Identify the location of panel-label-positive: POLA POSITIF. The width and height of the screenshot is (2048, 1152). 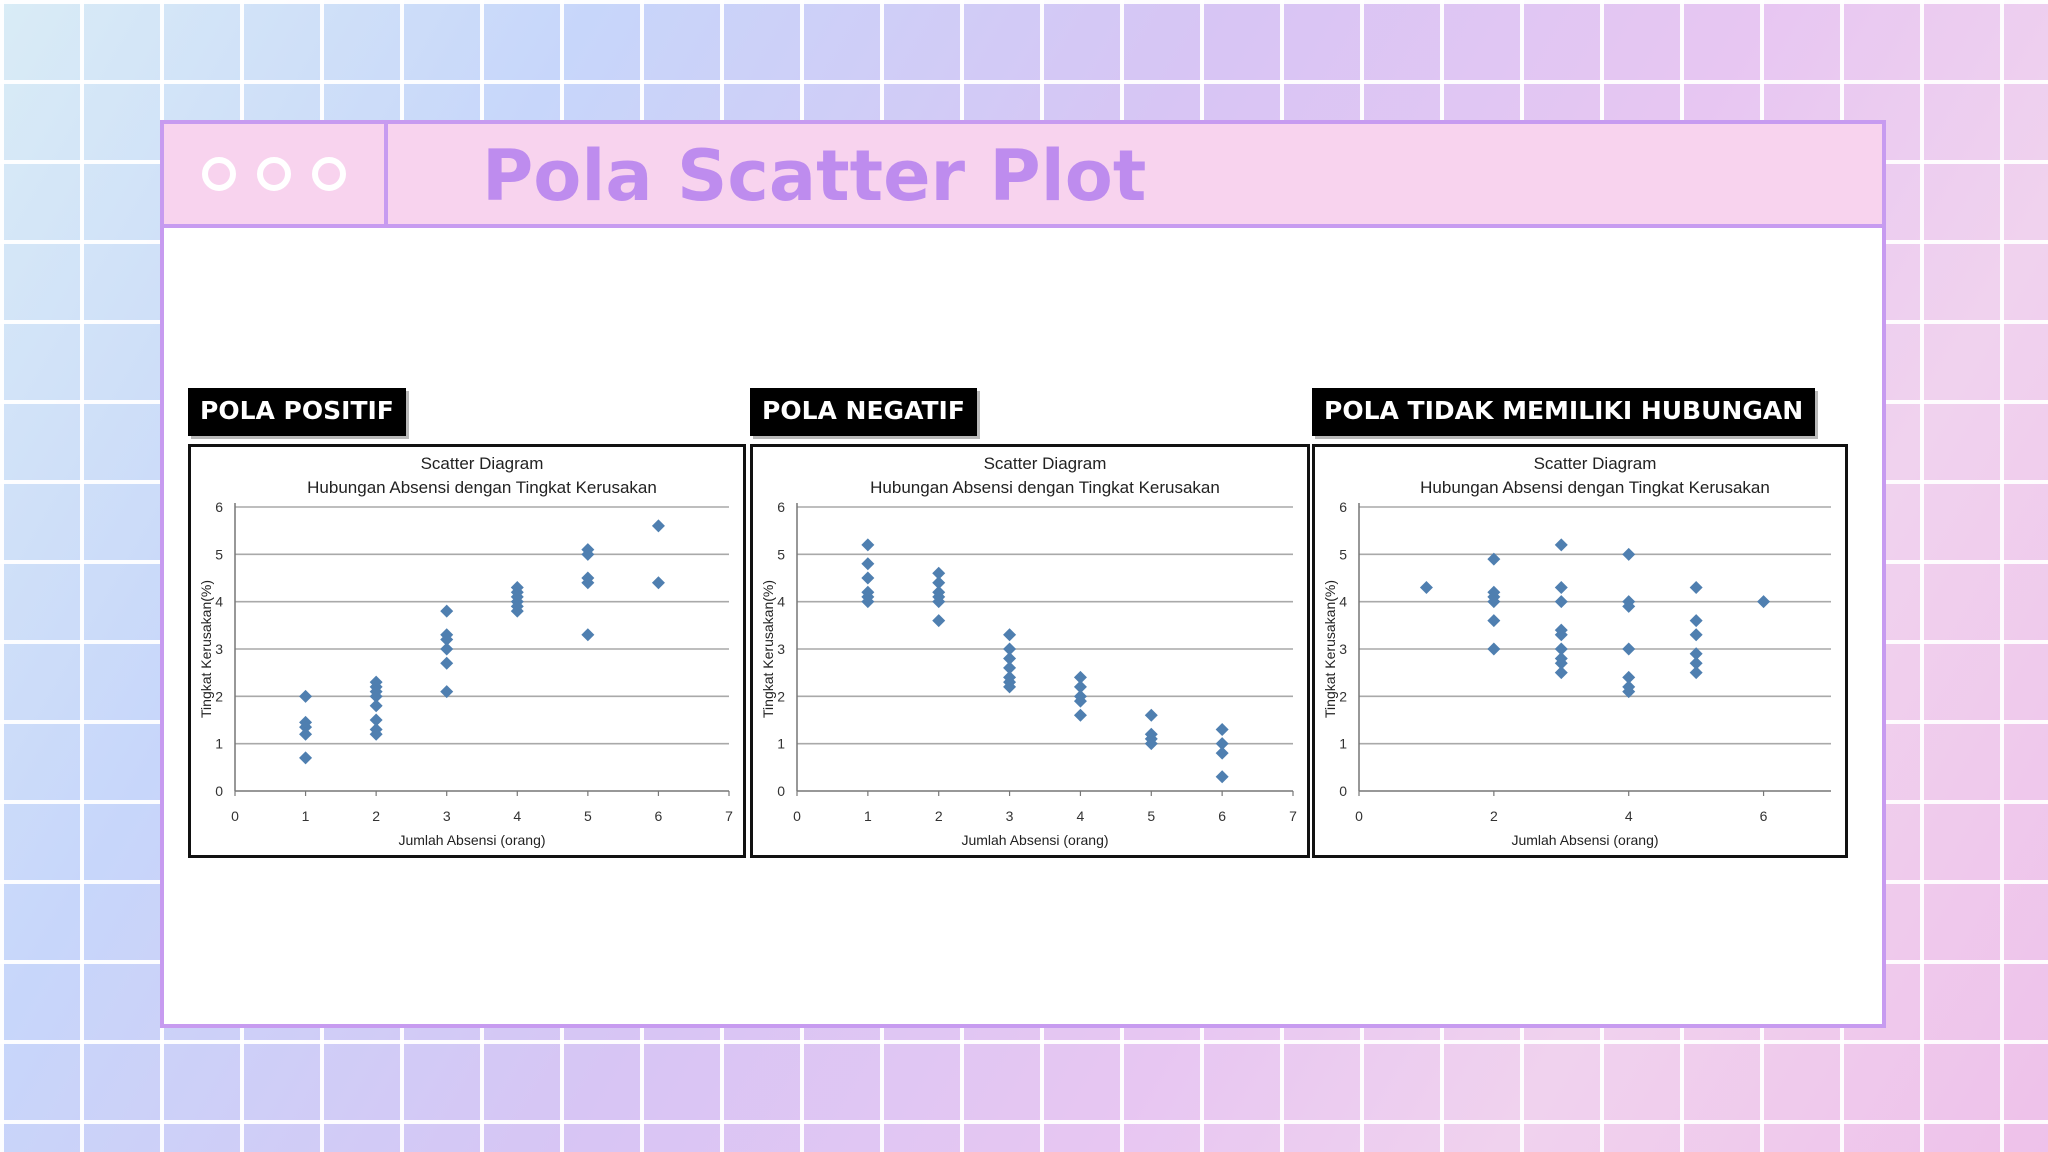
(297, 412).